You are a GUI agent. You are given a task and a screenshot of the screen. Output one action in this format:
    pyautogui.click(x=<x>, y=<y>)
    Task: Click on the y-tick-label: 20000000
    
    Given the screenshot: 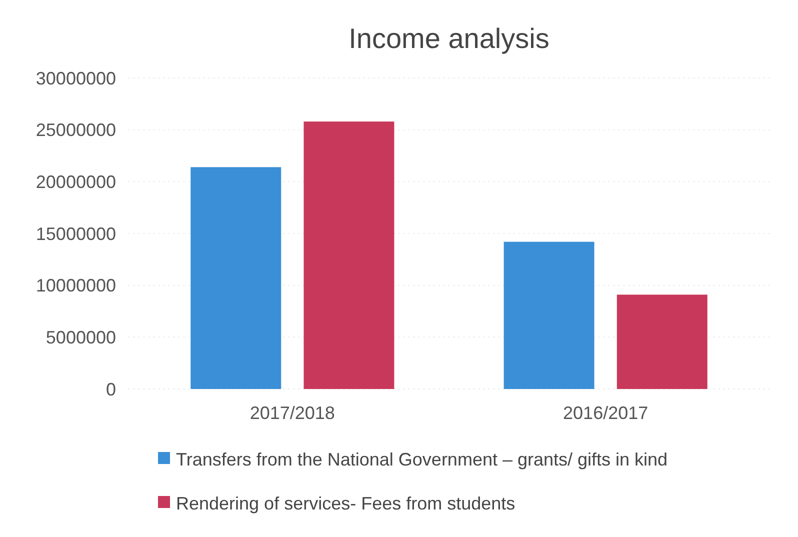 What is the action you would take?
    pyautogui.click(x=76, y=182)
    